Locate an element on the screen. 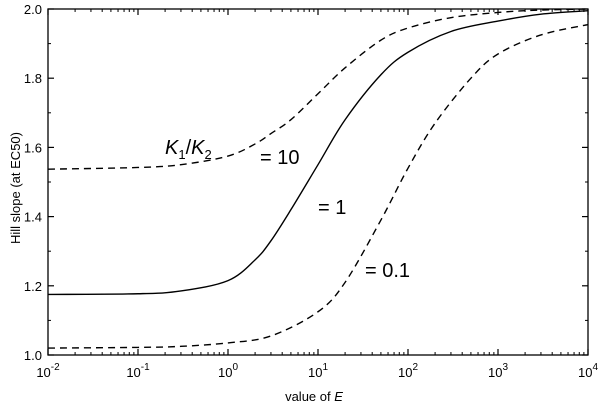 Image resolution: width=602 pixels, height=407 pixels. y-axis-title: Hill slope (at EC50) is located at coordinates (15, 188).